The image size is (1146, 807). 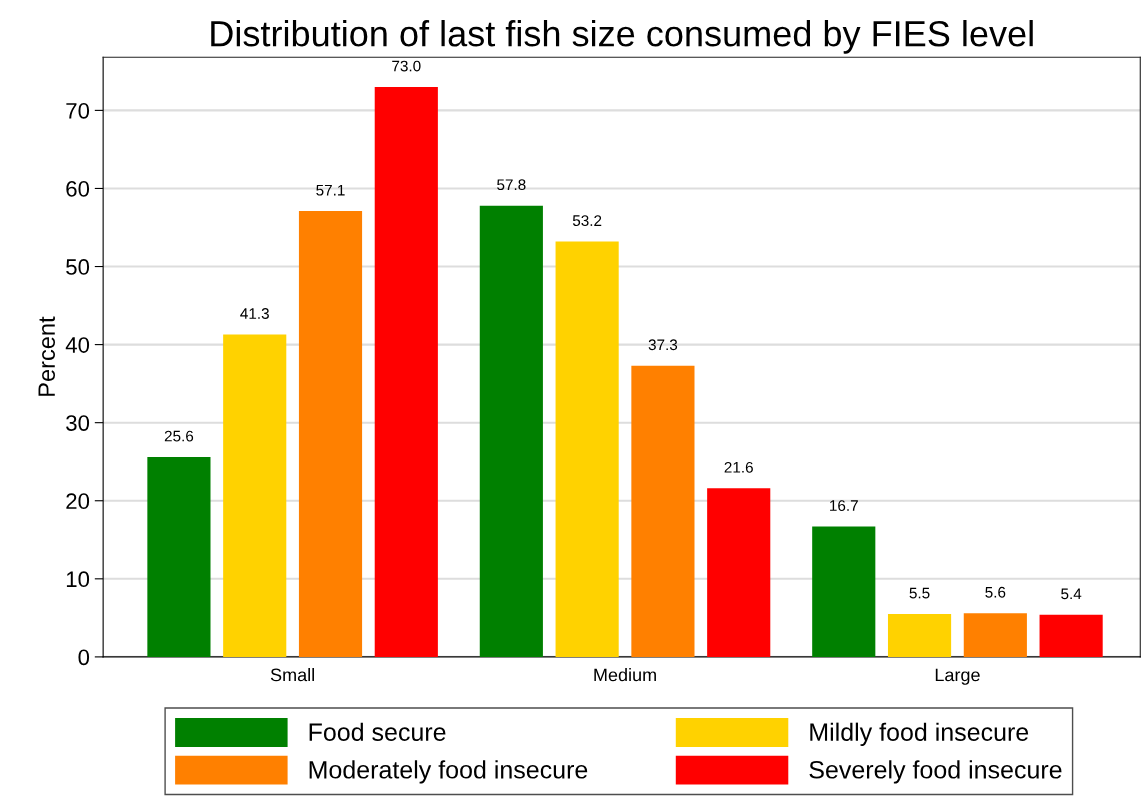 I want to click on data-label: 5.4, so click(x=1071, y=594).